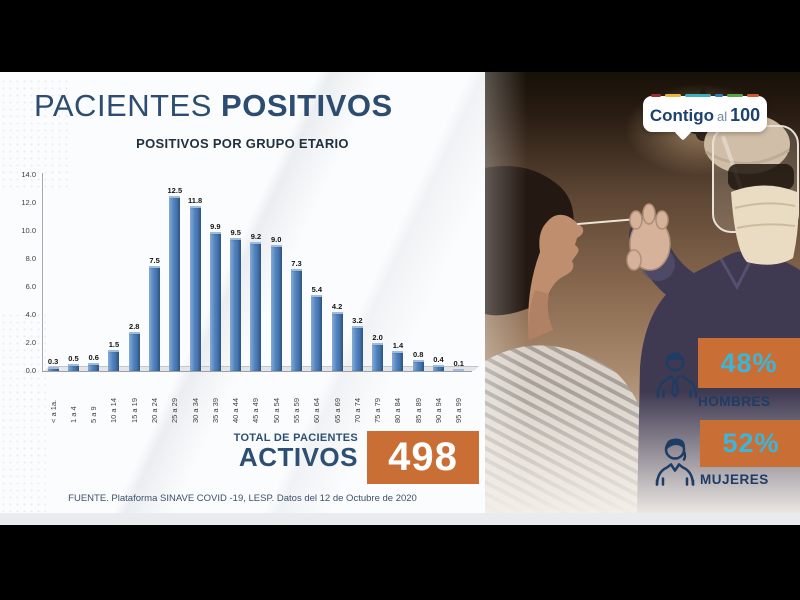 Image resolution: width=800 pixels, height=600 pixels. I want to click on bar-value-label: 11.8, so click(195, 200).